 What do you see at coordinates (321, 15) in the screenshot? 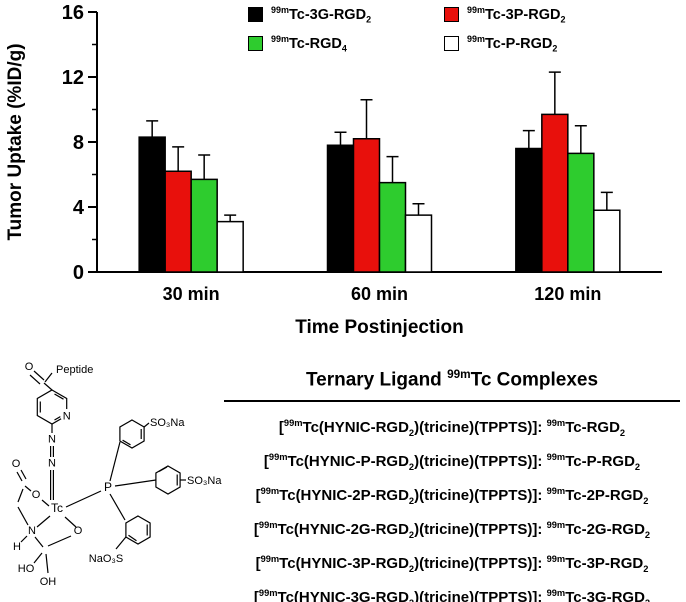
I see `legend-label: 99mTc-3G-RGD2` at bounding box center [321, 15].